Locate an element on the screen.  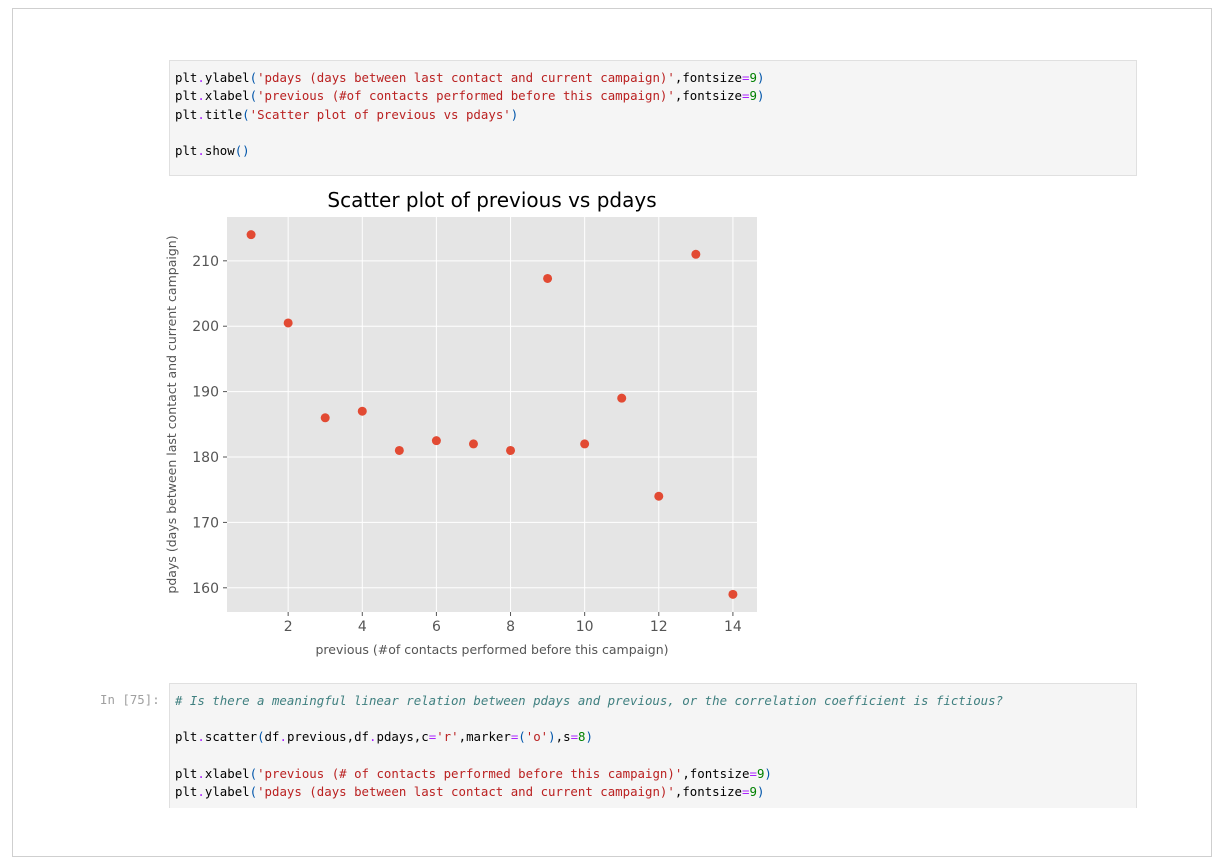
code-token: c is located at coordinates (425, 737).